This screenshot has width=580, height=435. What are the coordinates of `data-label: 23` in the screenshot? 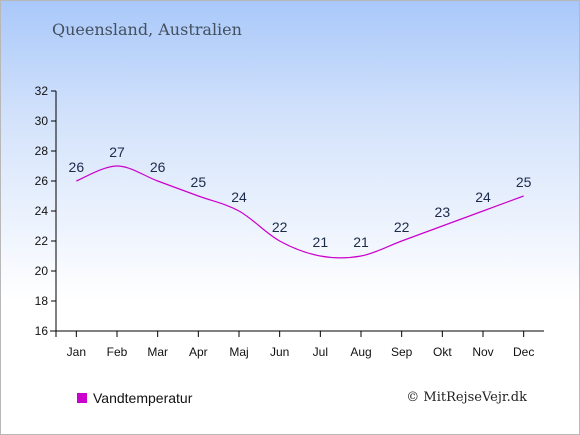 It's located at (443, 212).